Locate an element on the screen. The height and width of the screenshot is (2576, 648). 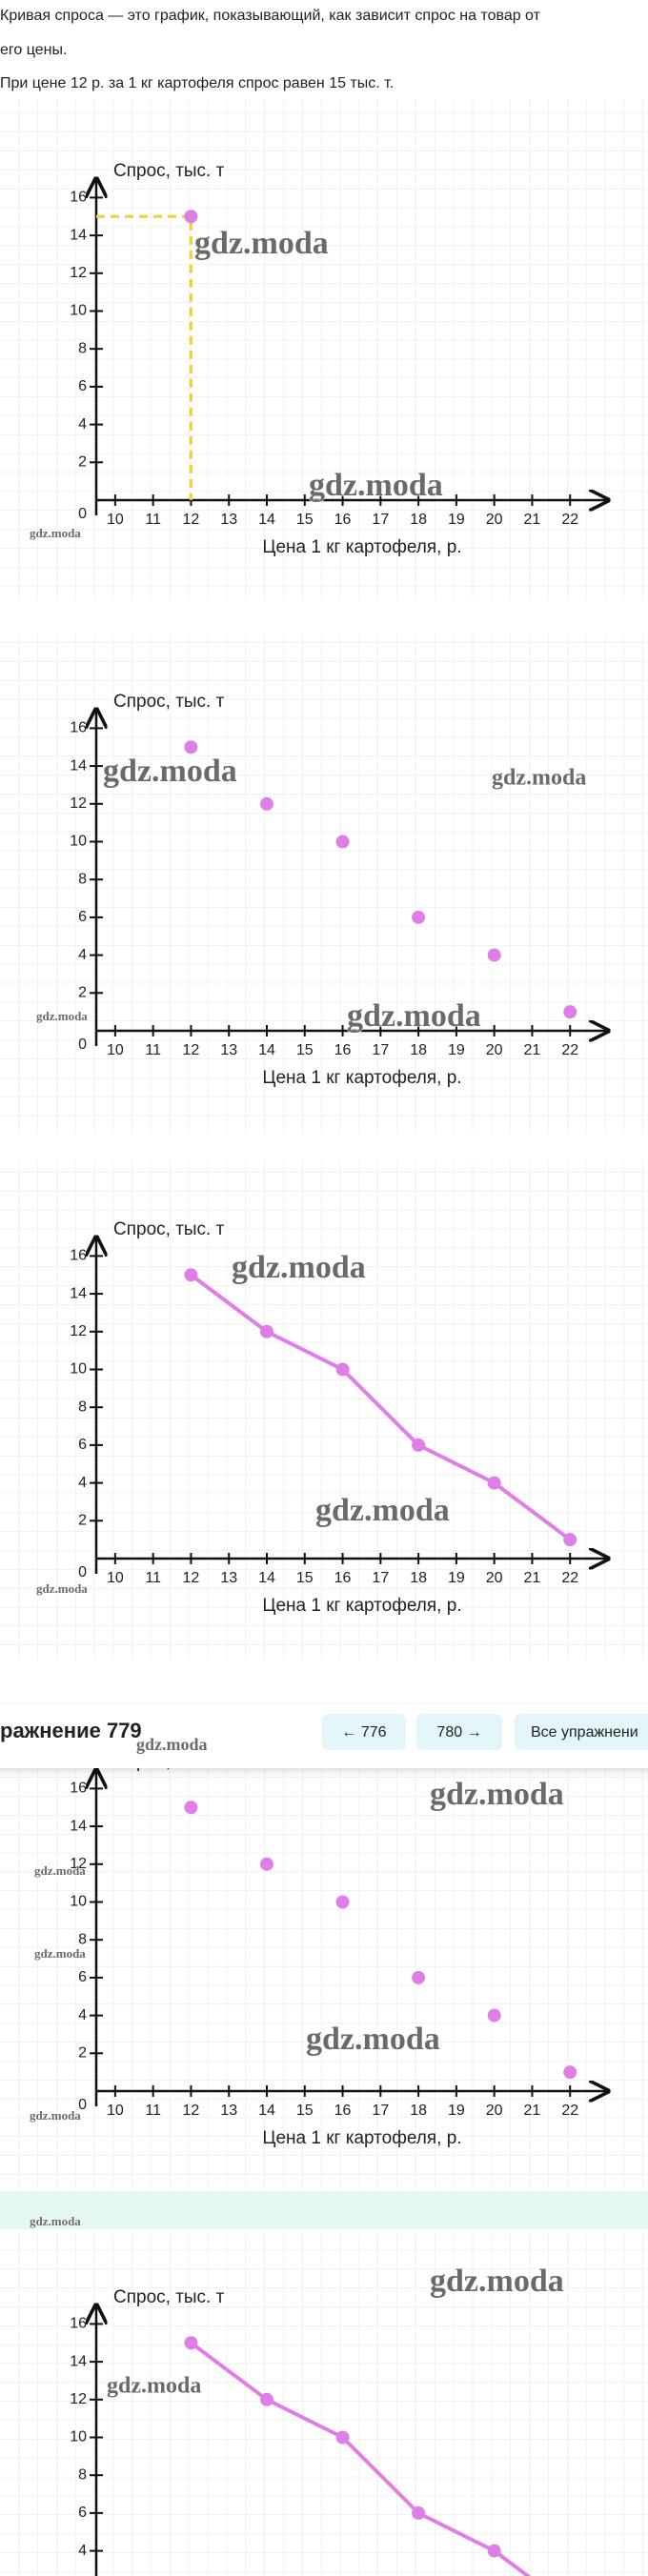
all-button is located at coordinates (581, 1732).